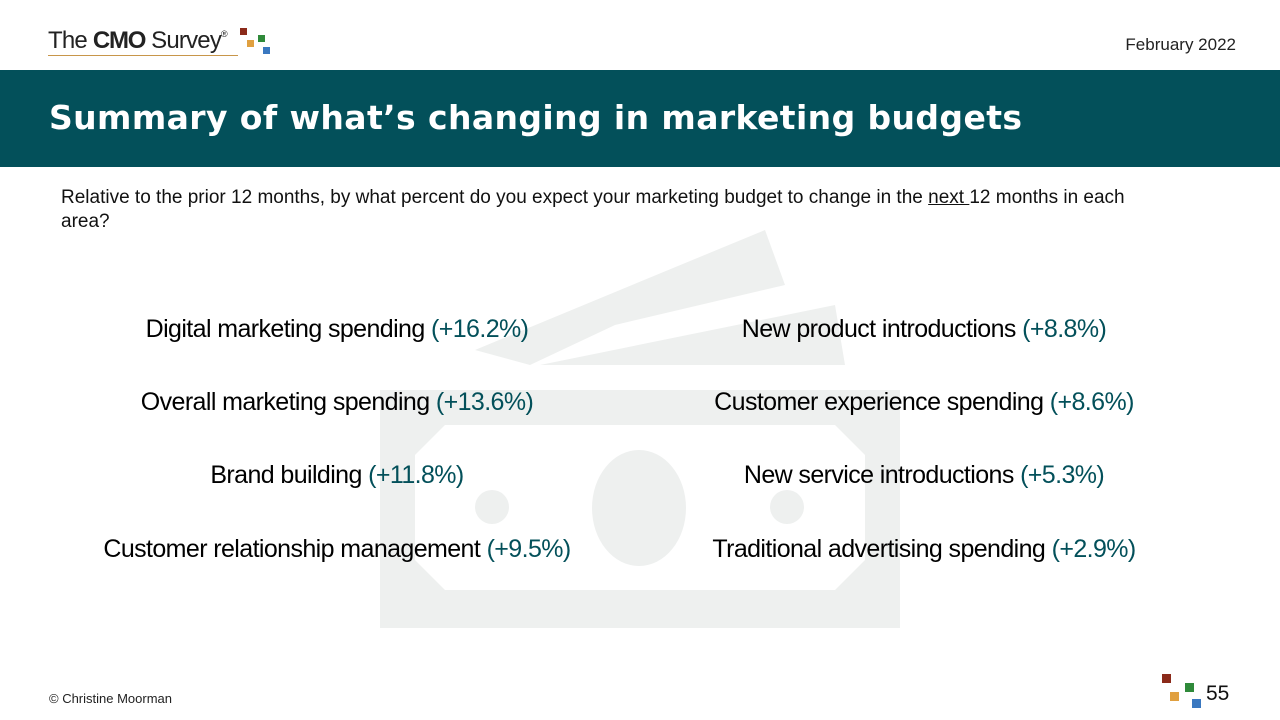  What do you see at coordinates (1196, 703) in the screenshot?
I see `footer-square-blue-icon` at bounding box center [1196, 703].